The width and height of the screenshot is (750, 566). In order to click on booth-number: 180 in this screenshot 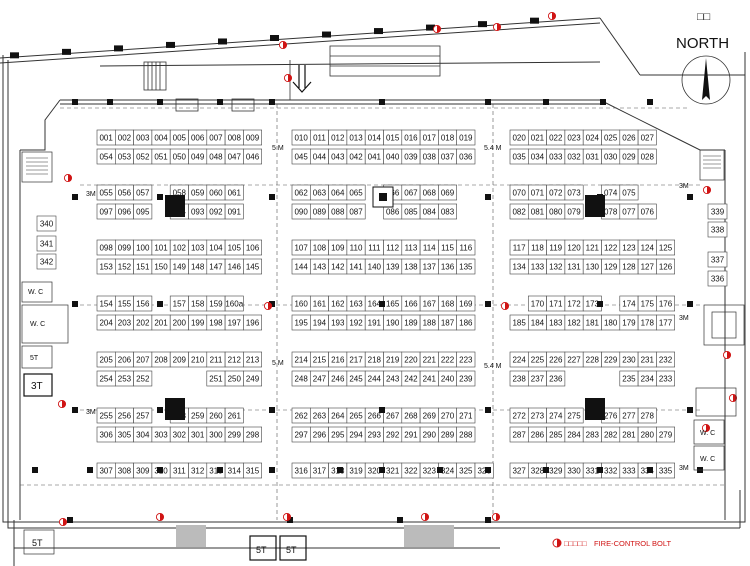, I will do `click(611, 323)`.